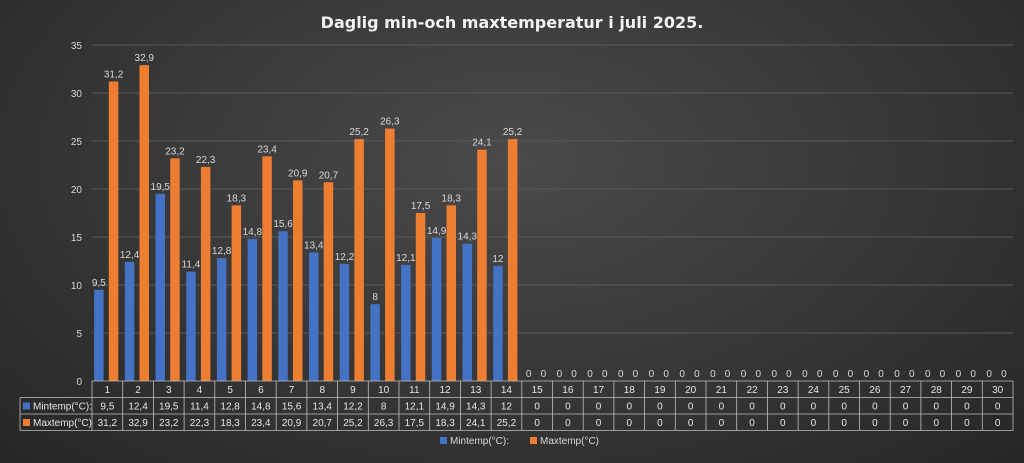  What do you see at coordinates (421, 206) in the screenshot?
I see `data-label: 17,5` at bounding box center [421, 206].